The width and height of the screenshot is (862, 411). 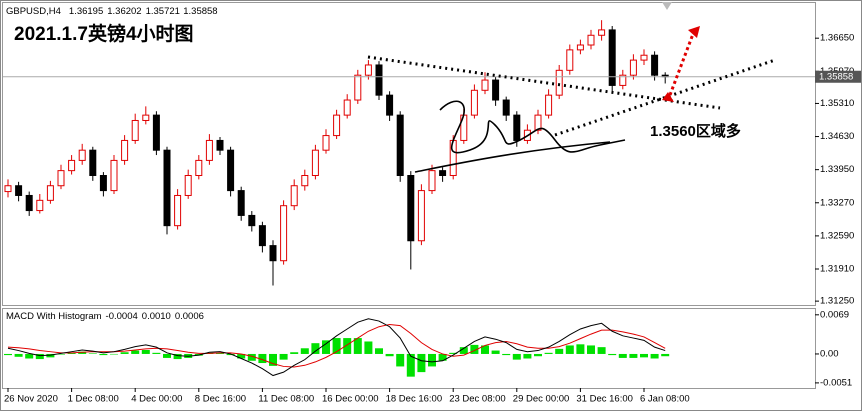 I want to click on last-price-box, so click(x=838, y=76).